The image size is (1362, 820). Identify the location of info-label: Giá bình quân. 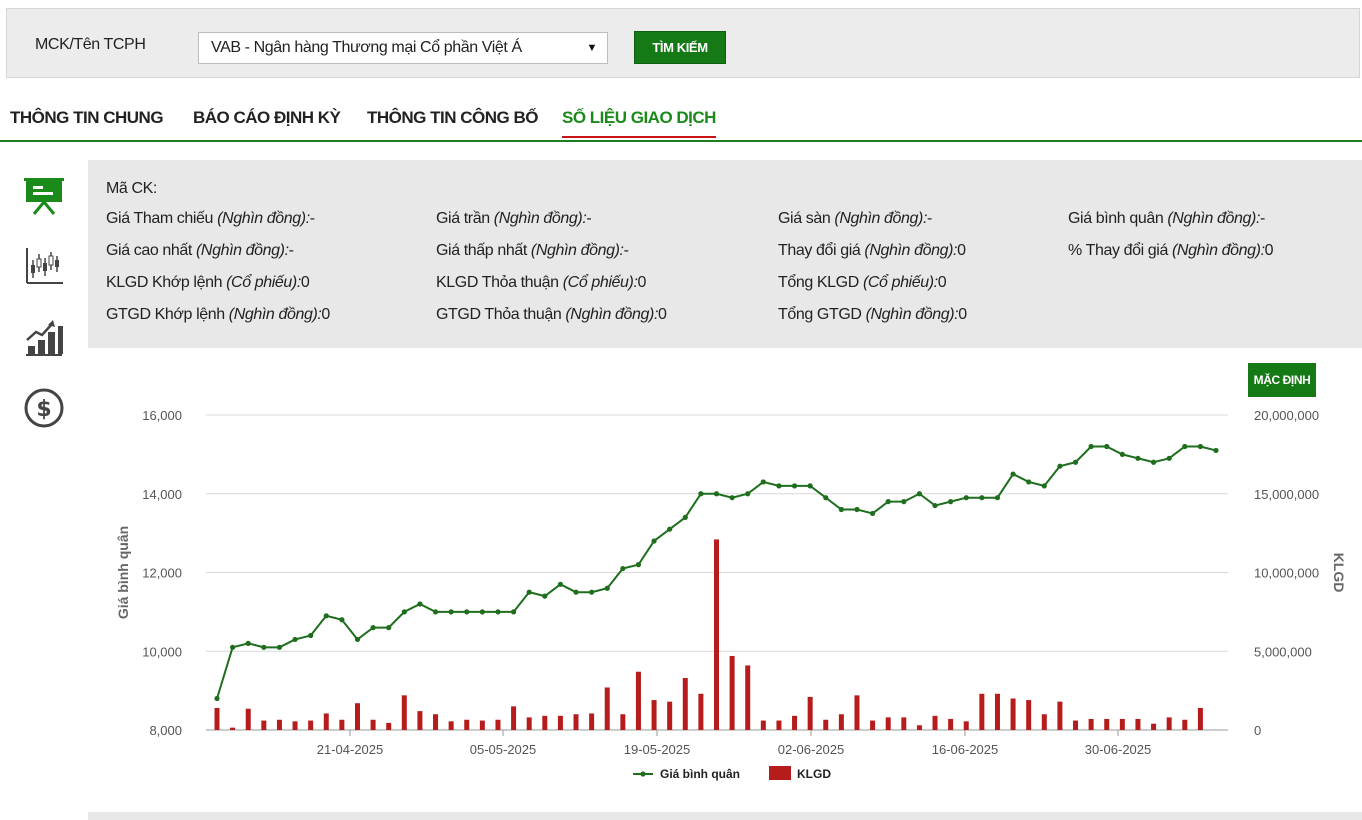
(1118, 218).